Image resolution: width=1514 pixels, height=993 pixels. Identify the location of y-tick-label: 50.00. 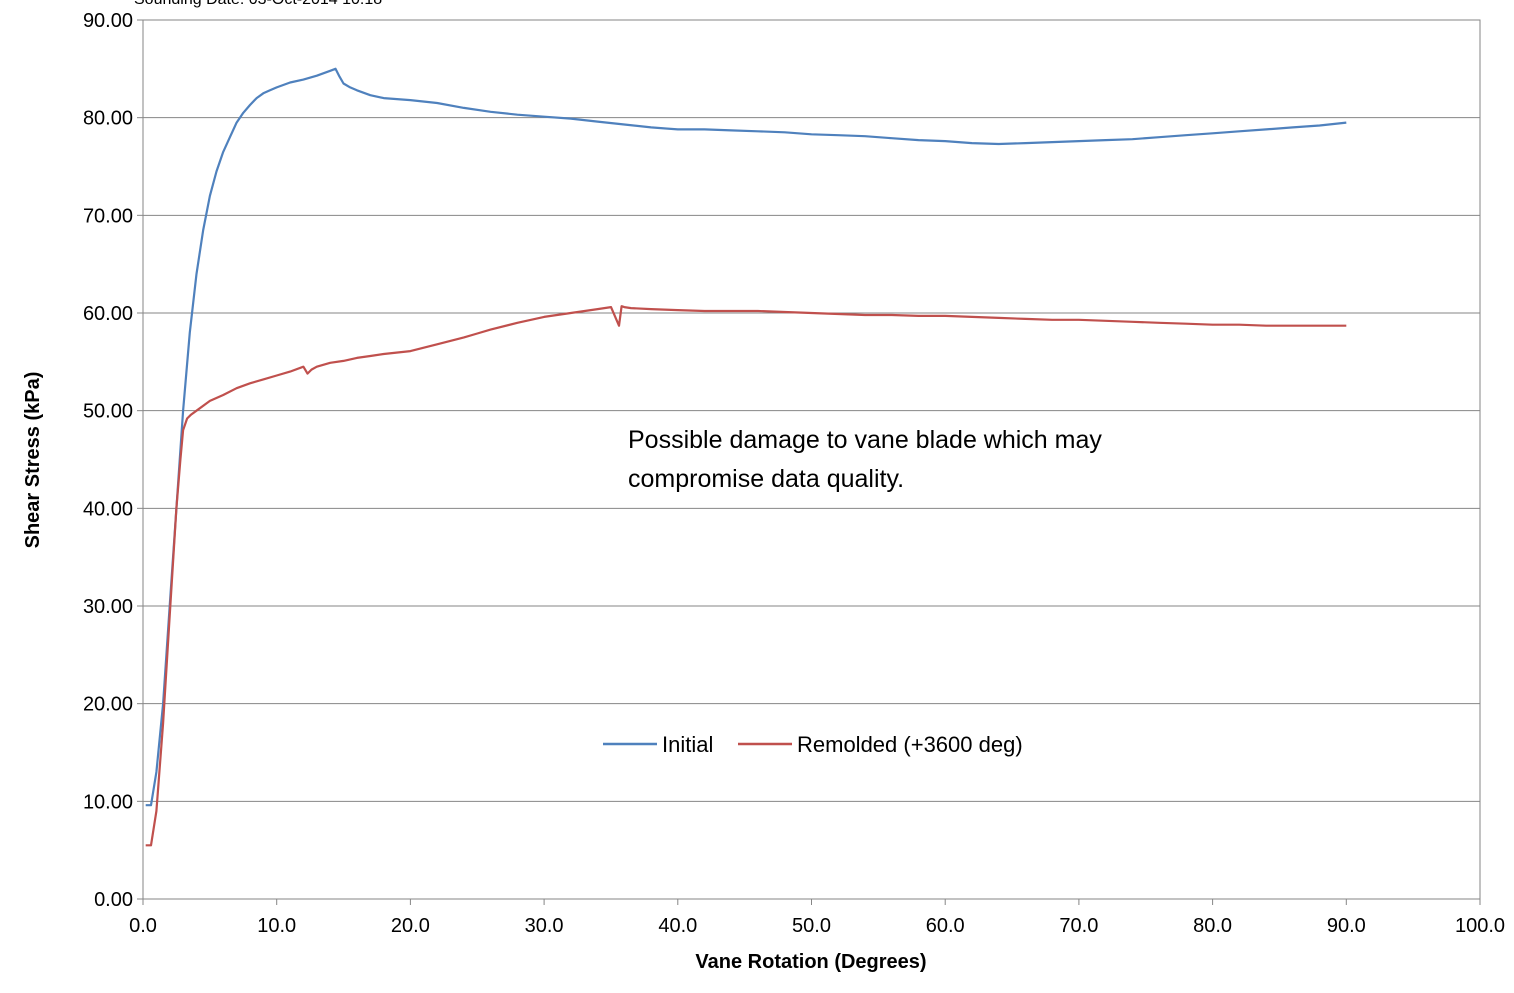
(108, 412).